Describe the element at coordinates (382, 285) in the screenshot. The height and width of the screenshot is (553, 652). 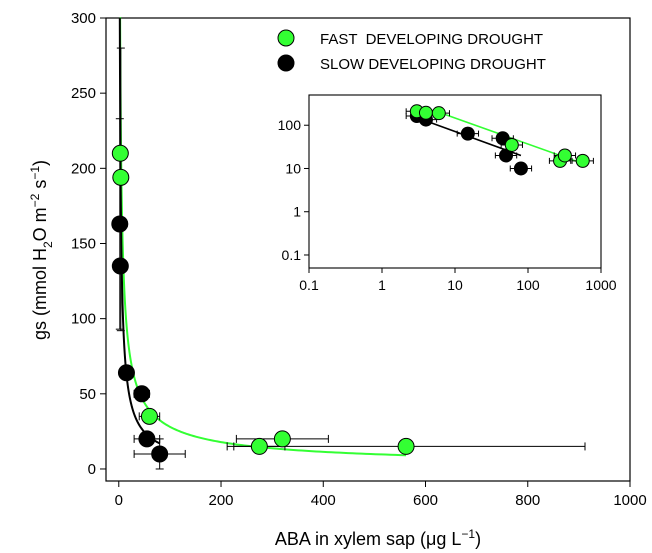
I see `inset-x-tick-label-1: 1` at that location.